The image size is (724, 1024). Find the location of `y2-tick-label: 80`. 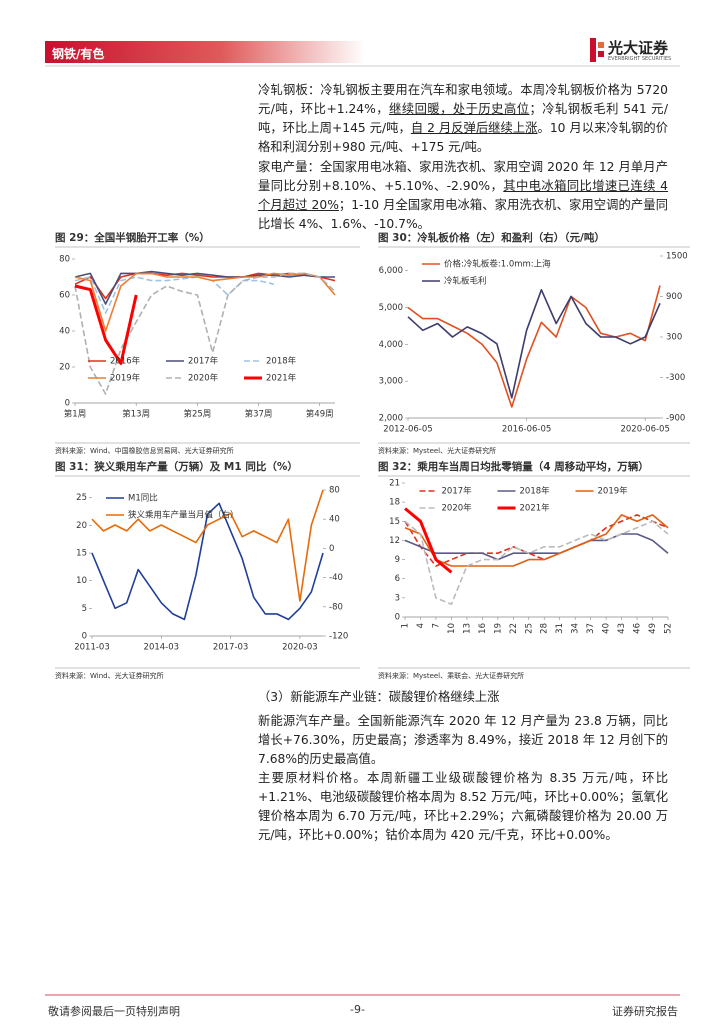

y2-tick-label: 80 is located at coordinates (334, 491).